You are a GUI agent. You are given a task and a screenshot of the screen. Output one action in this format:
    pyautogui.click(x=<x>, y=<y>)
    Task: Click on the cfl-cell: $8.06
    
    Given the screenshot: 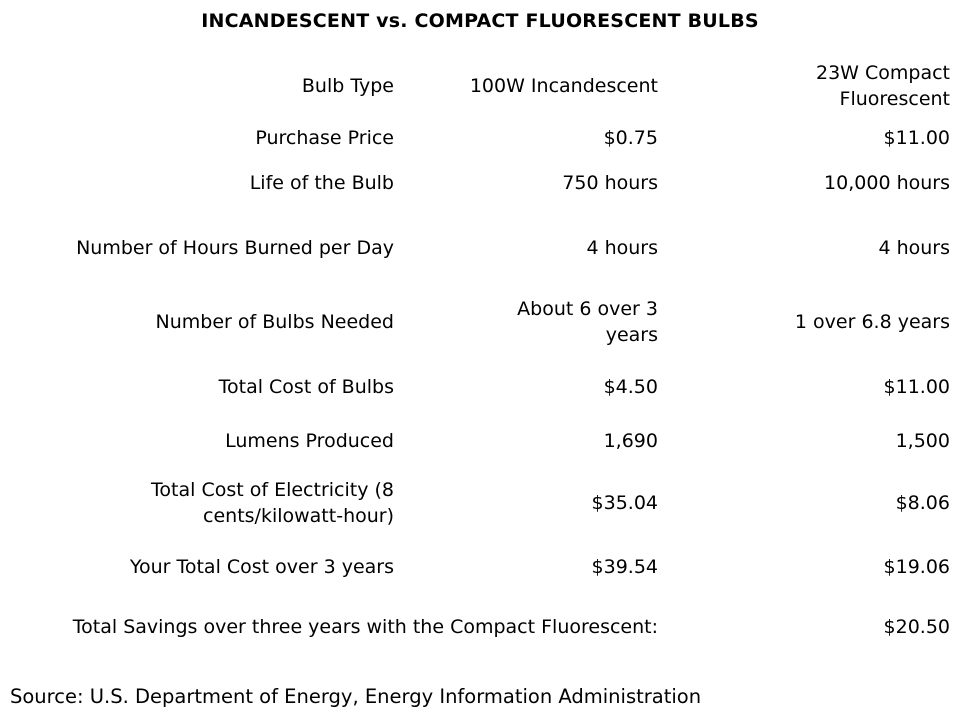 What is the action you would take?
    pyautogui.click(x=922, y=503)
    